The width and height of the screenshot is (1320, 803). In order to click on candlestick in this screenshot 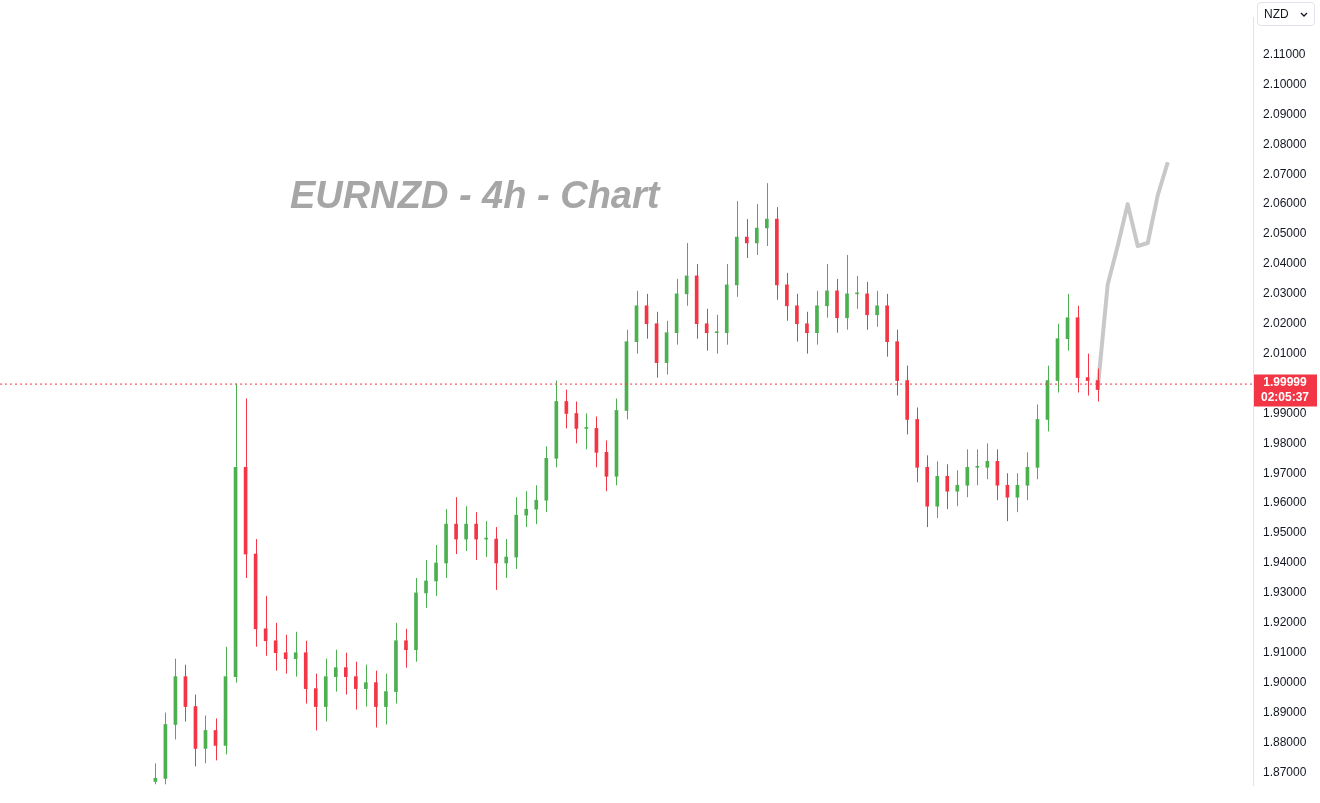, I will do `click(716, 334)`.